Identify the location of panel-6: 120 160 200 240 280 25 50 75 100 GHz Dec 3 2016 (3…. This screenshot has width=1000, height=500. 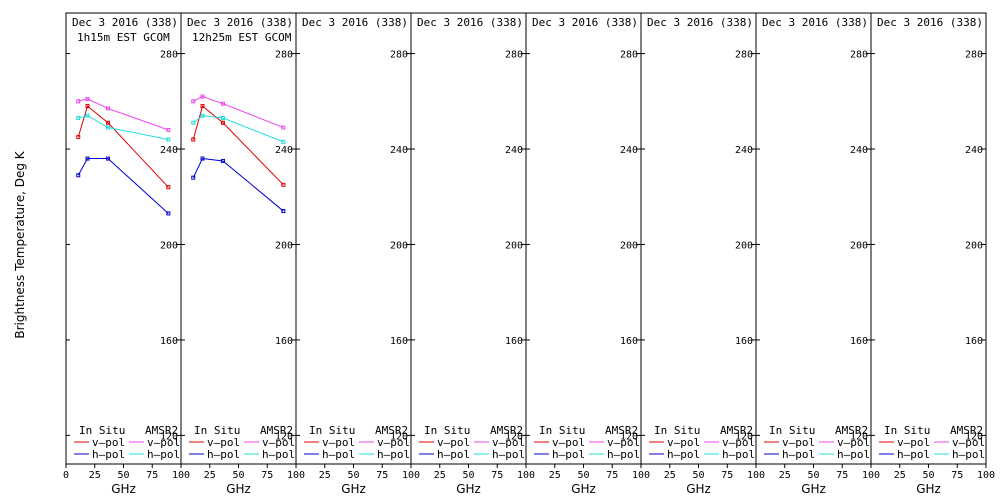
(702, 254).